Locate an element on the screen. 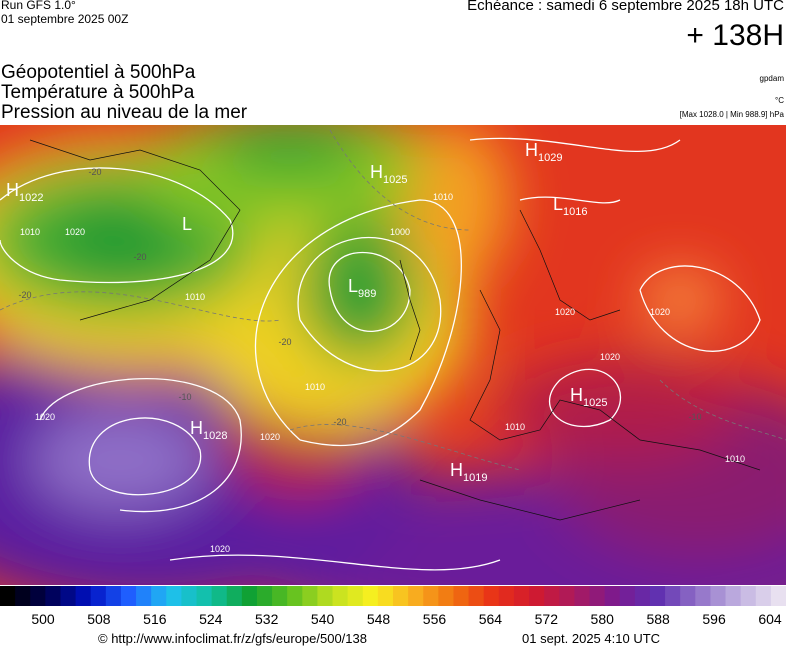 Image resolution: width=786 pixels, height=648 pixels. colorbar-tick-label: 572 is located at coordinates (547, 619).